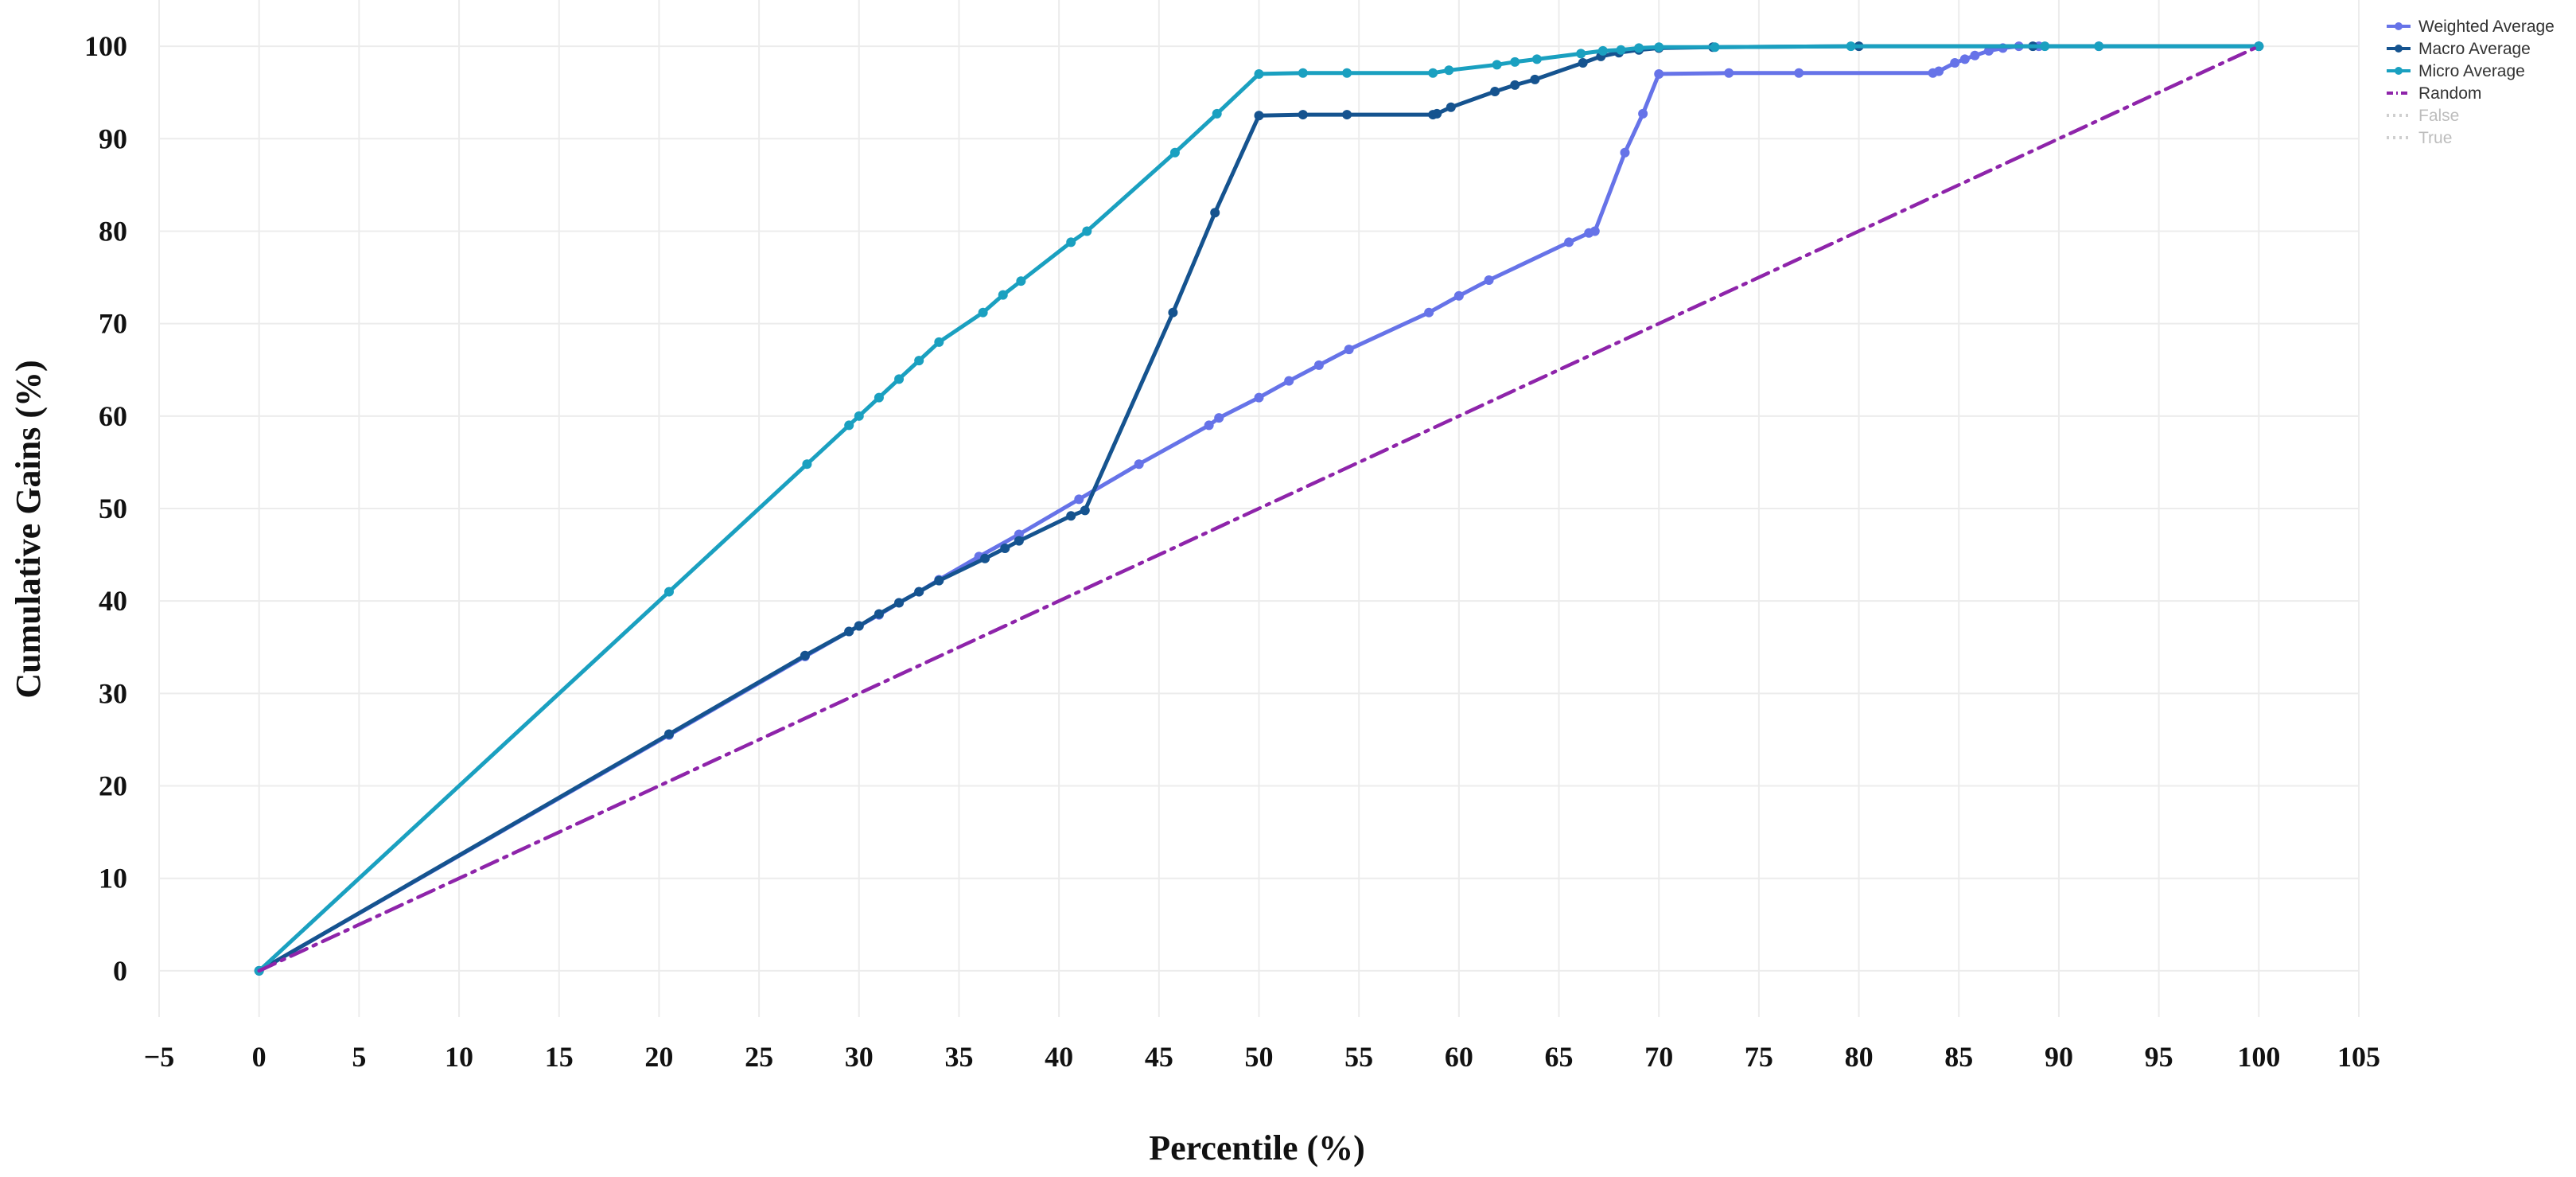 This screenshot has height=1177, width=2576. I want to click on y-tick-label: 20, so click(113, 786).